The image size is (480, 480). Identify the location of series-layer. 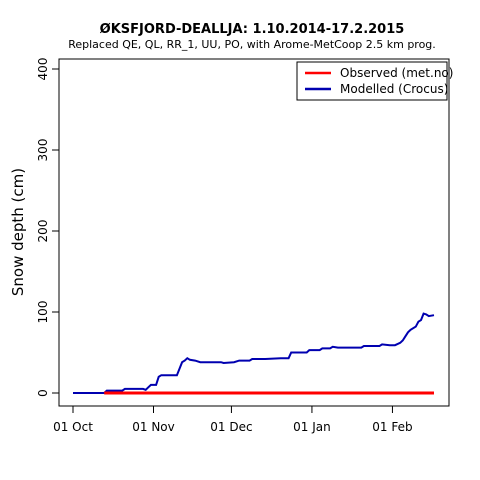
(254, 353).